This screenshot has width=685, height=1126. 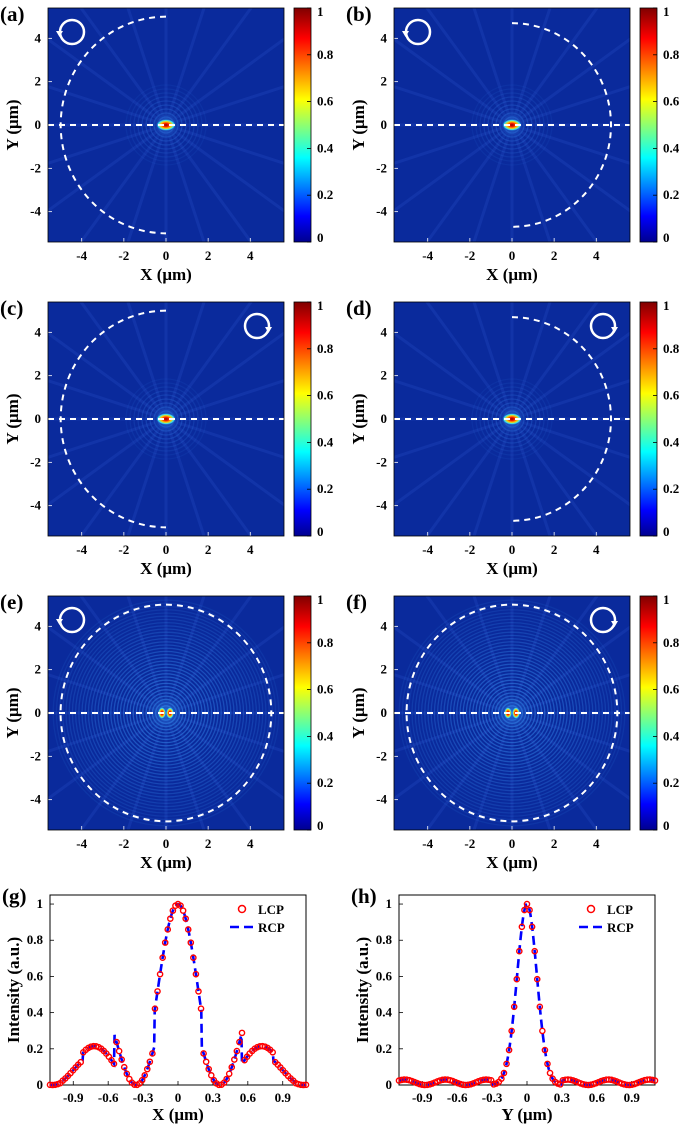 I want to click on y-tick-label: 0.6, so click(x=384, y=975).